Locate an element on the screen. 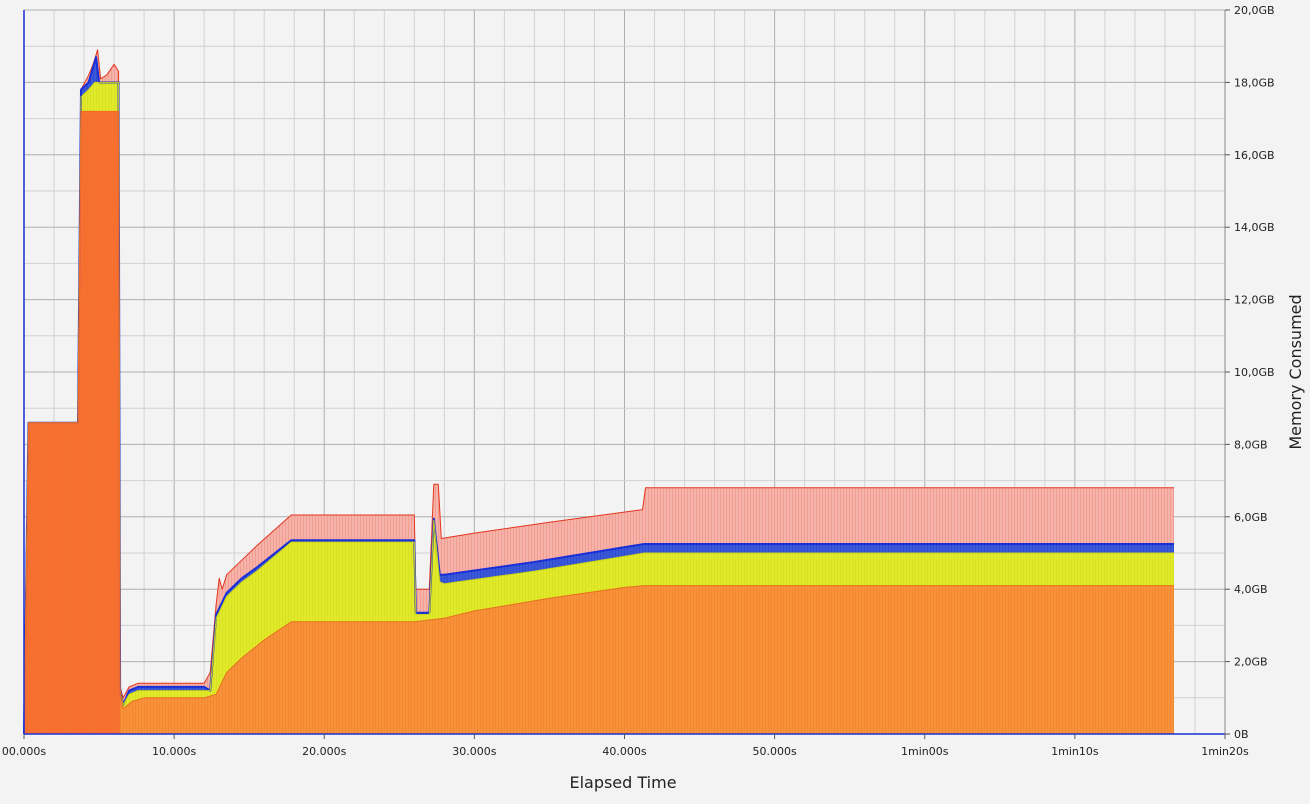 This screenshot has width=1310, height=804. x-tick-label: 1min10s is located at coordinates (1075, 751).